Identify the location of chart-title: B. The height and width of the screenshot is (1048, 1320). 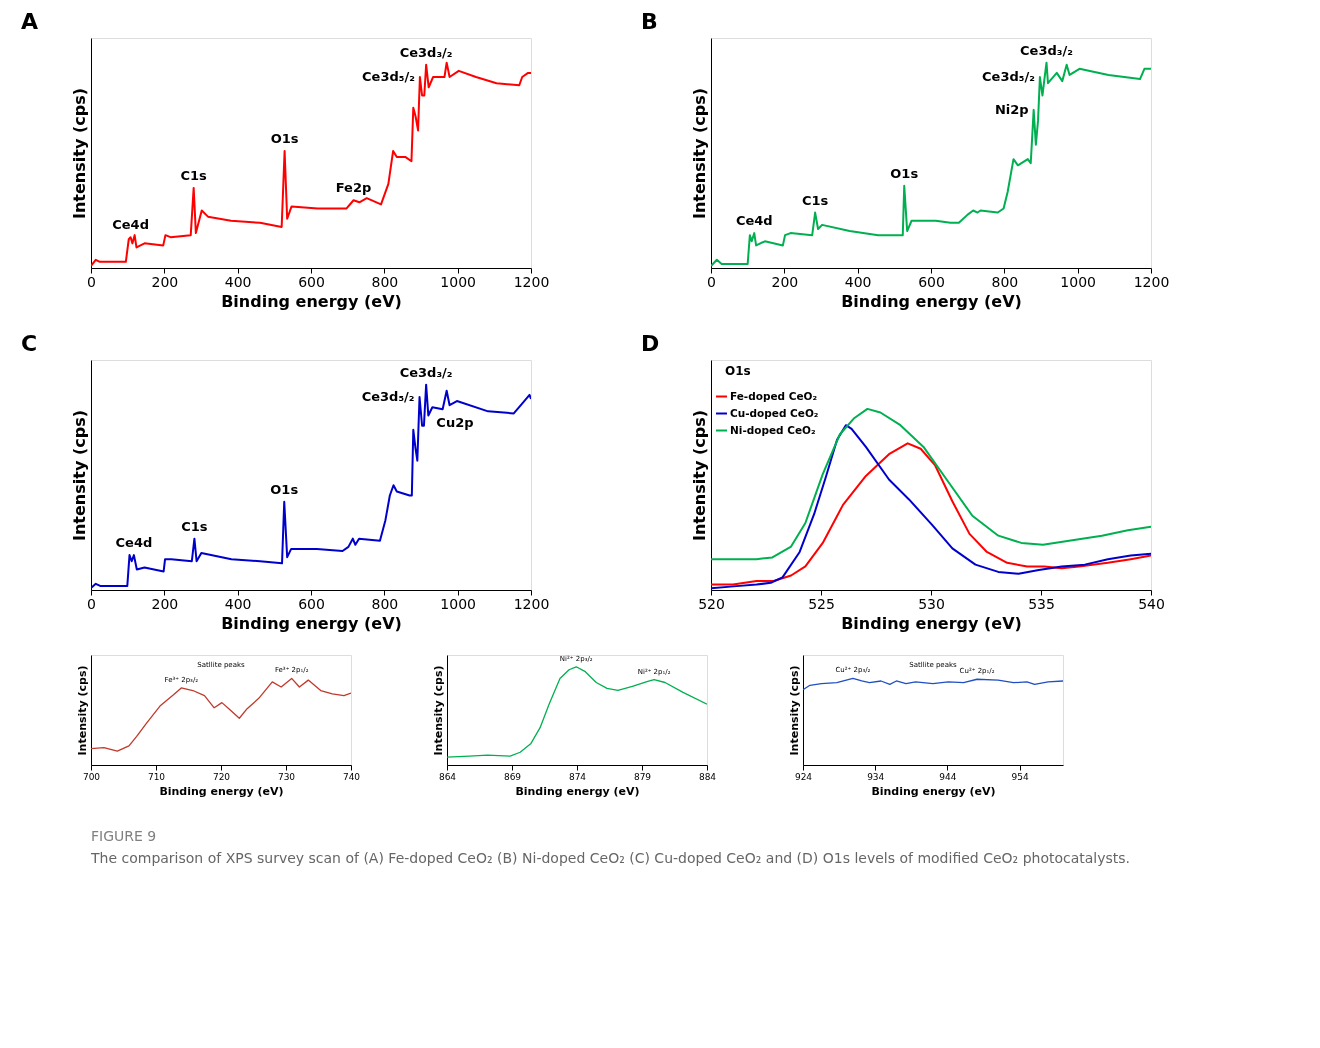
(649, 21).